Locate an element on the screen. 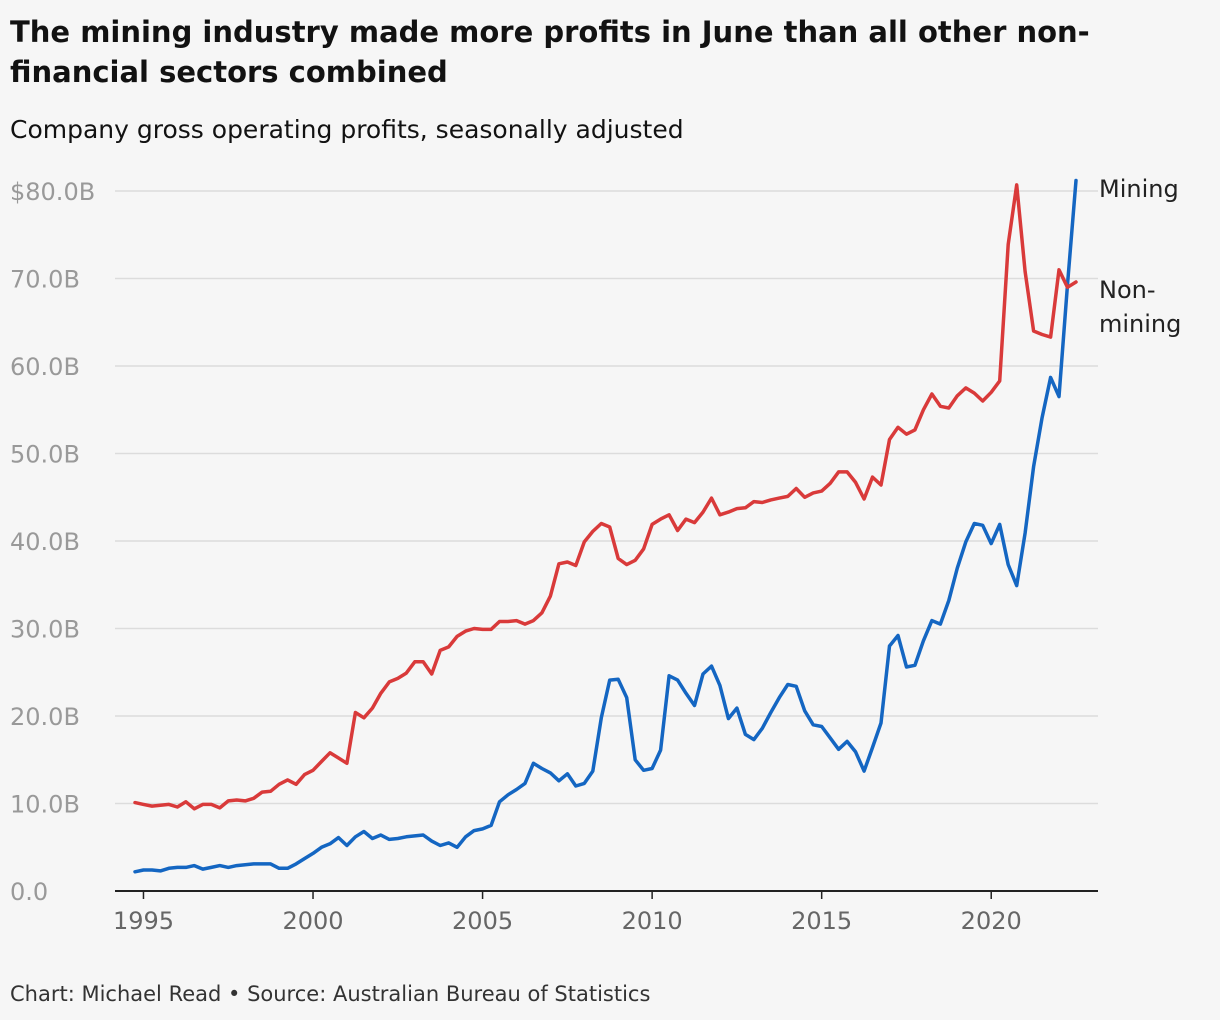 The height and width of the screenshot is (1020, 1220). series-label-mining: Mining is located at coordinates (1139, 189).